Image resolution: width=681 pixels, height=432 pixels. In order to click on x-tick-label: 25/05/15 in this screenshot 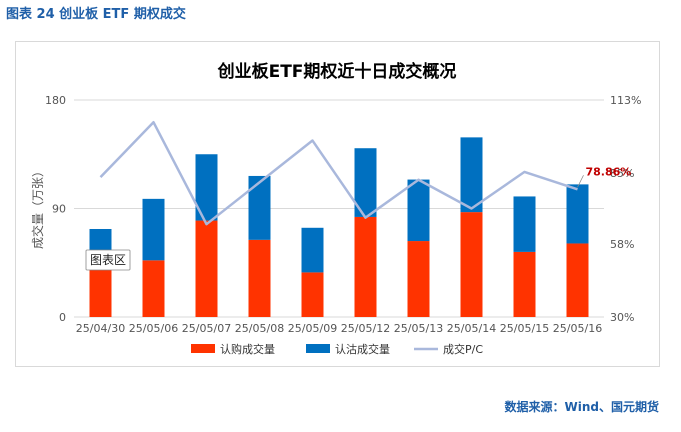, I will do `click(524, 328)`.